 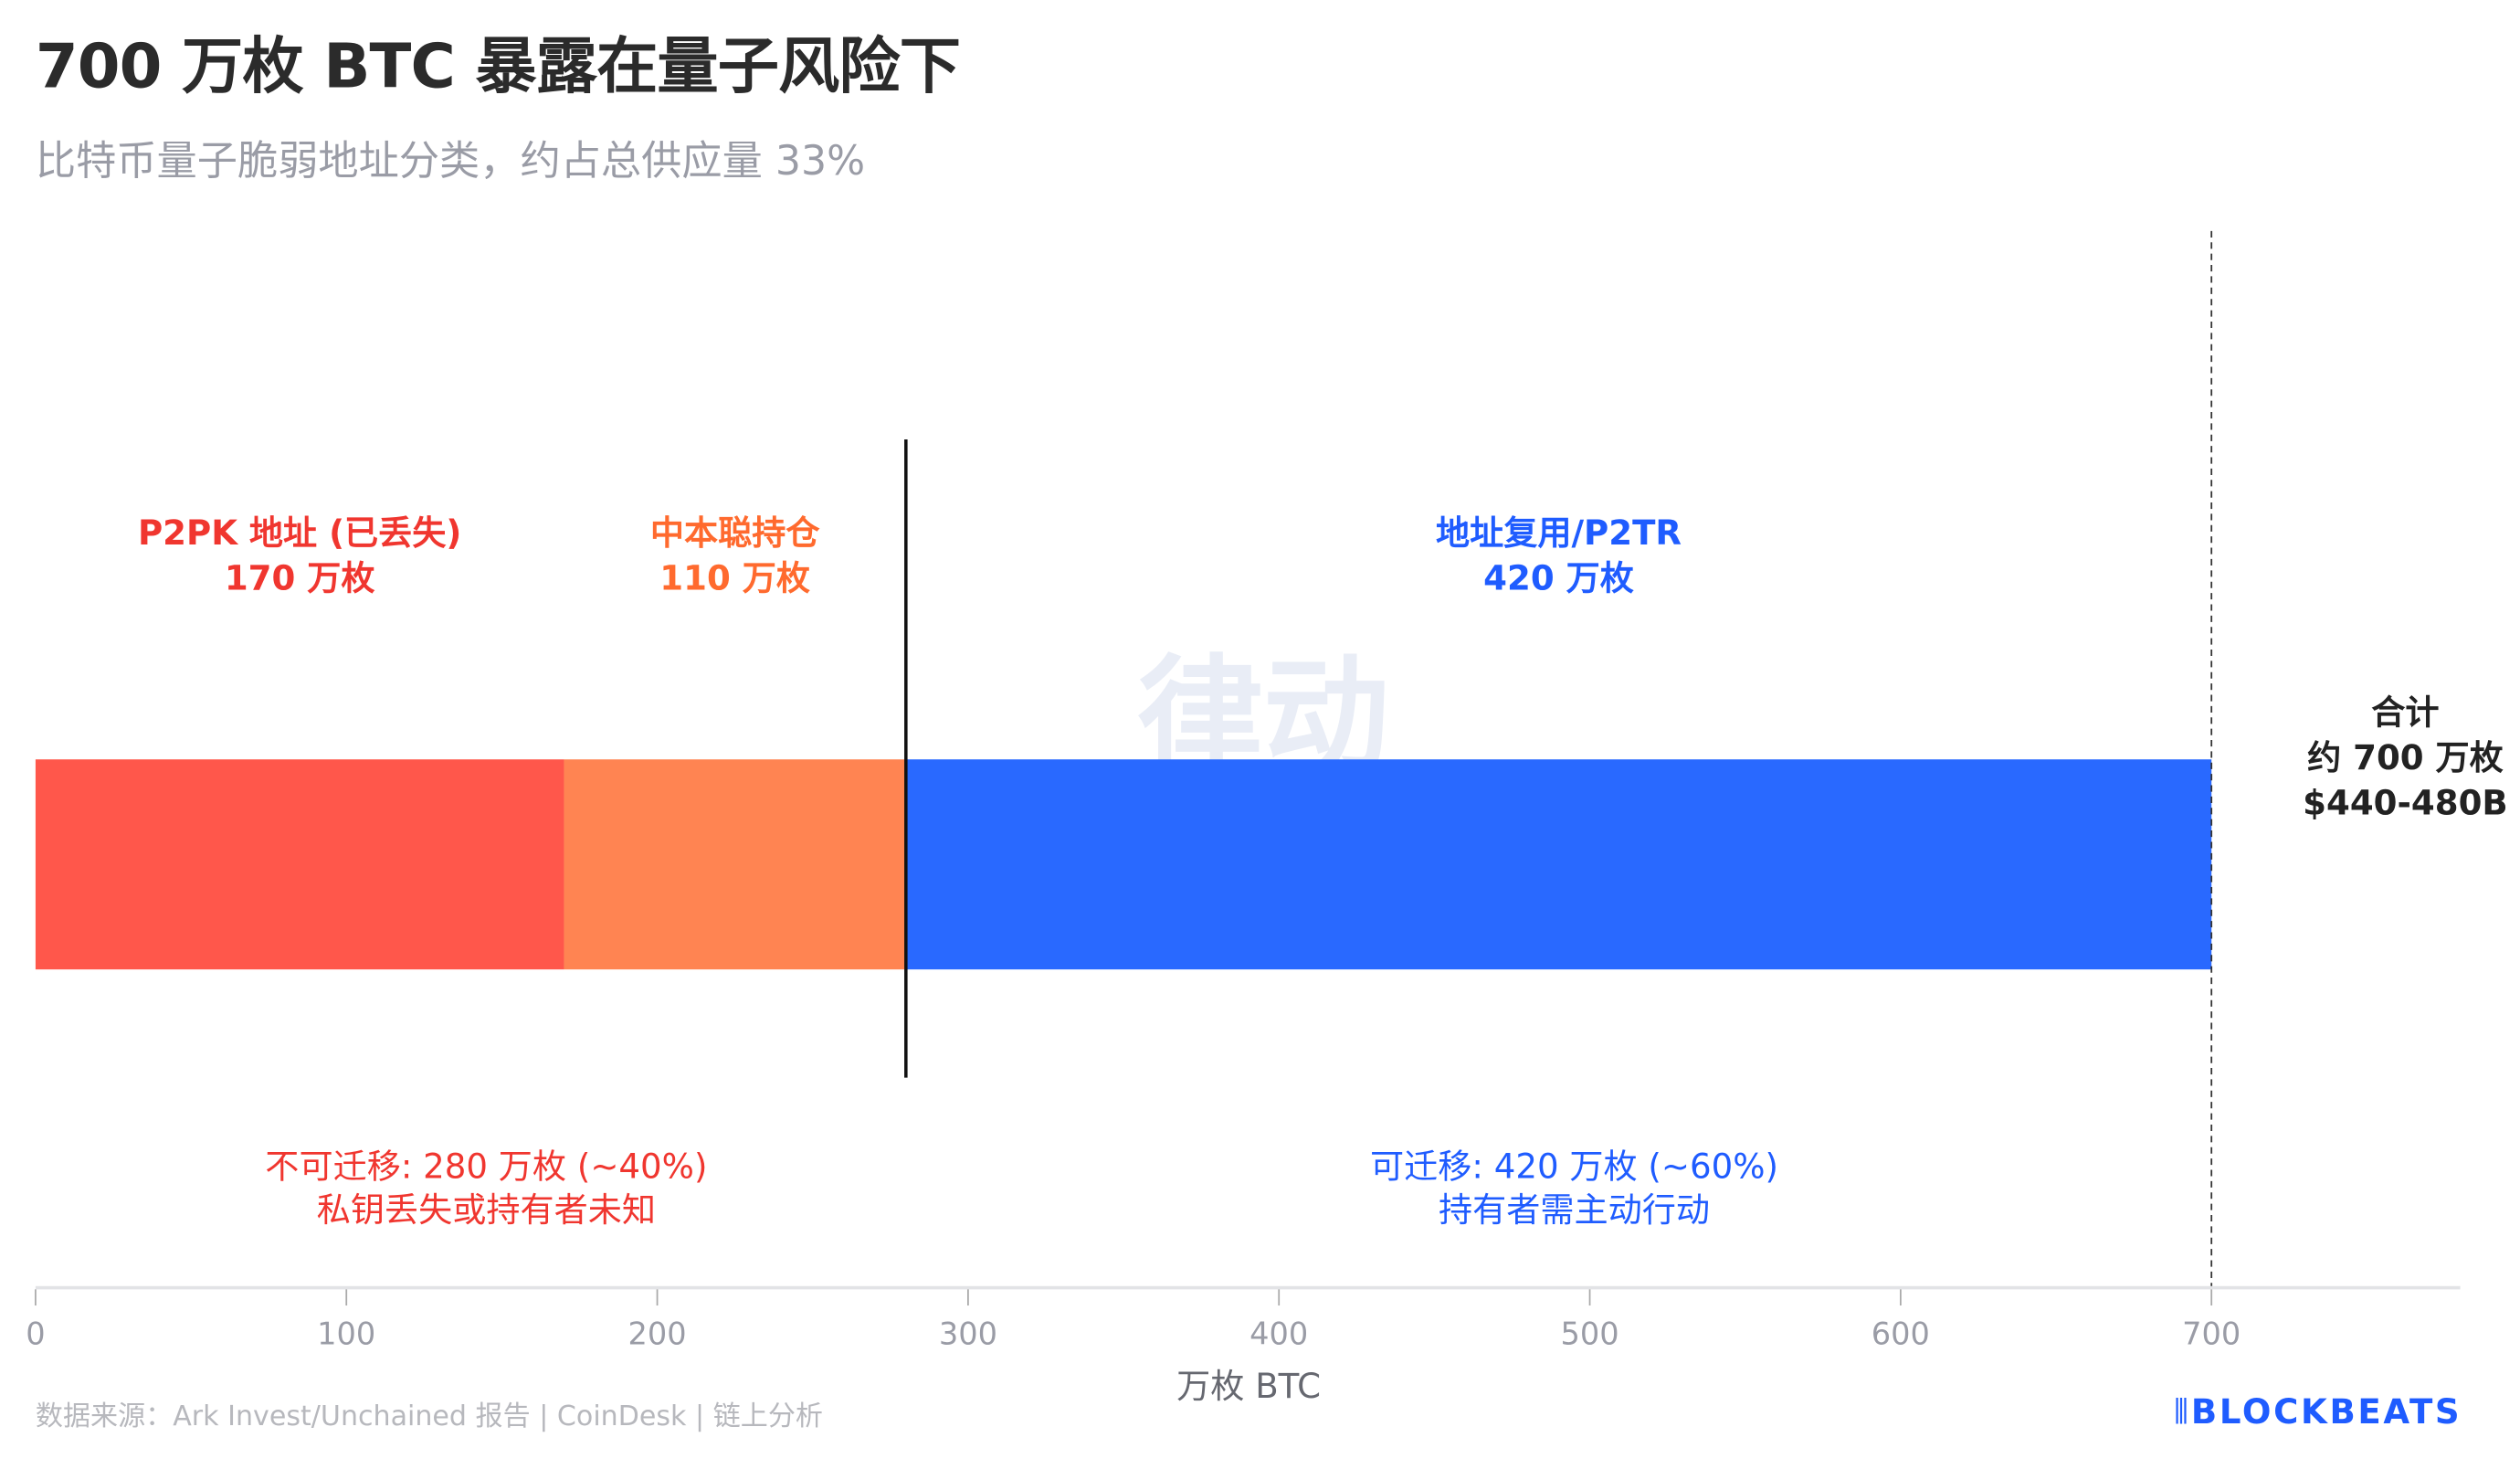 I want to click on x-tick-label: 600, so click(x=1901, y=1333).